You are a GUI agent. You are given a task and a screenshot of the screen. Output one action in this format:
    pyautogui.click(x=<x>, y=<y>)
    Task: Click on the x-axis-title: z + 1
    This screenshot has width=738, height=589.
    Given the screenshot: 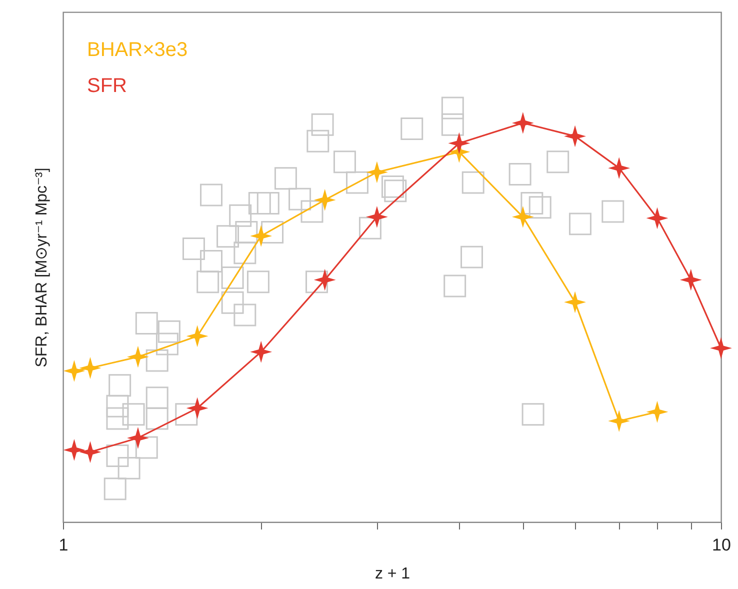 What is the action you would take?
    pyautogui.click(x=392, y=574)
    